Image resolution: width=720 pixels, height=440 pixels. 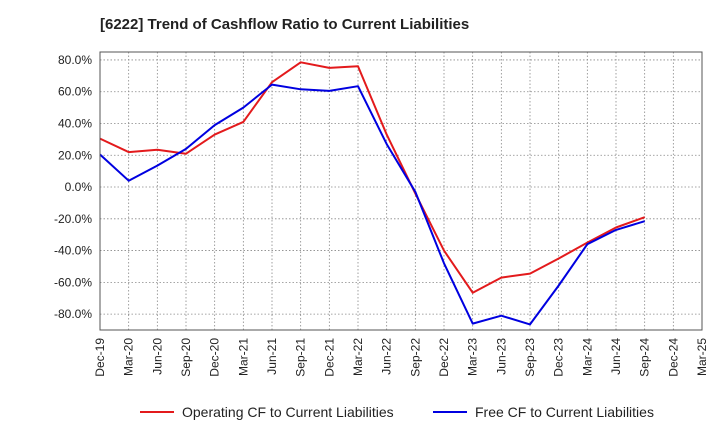 I want to click on x-tick-label: Dec-22, so click(x=444, y=357).